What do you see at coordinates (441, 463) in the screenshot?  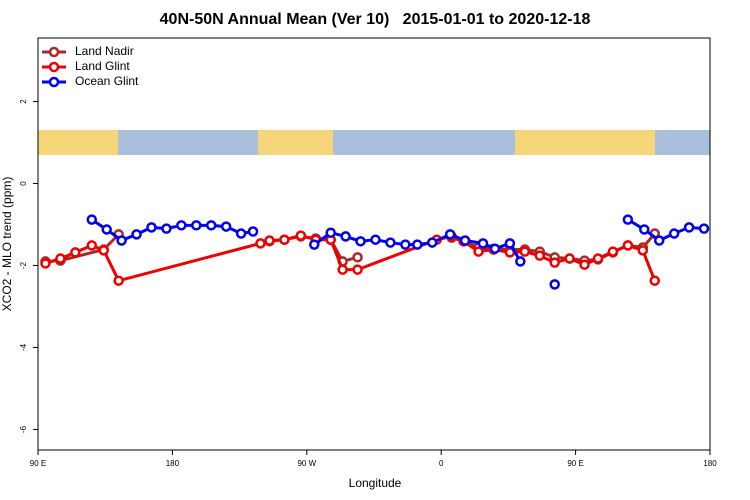 I see `x-tick-label: 0` at bounding box center [441, 463].